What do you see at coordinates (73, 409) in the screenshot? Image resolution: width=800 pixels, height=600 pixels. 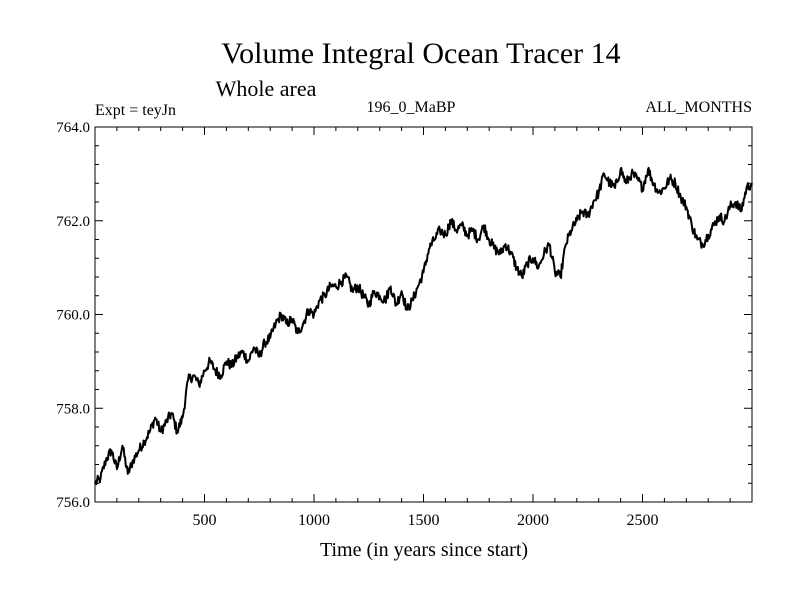 I see `y-tick-label-1: 758.0` at bounding box center [73, 409].